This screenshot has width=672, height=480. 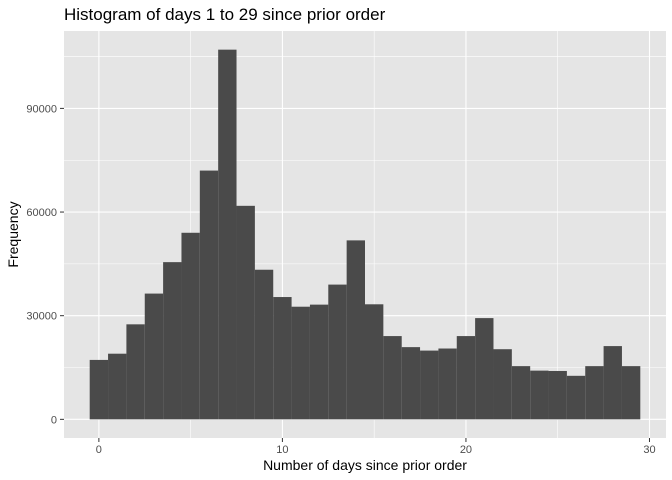 What do you see at coordinates (41, 213) in the screenshot?
I see `y-tick-label: 60000` at bounding box center [41, 213].